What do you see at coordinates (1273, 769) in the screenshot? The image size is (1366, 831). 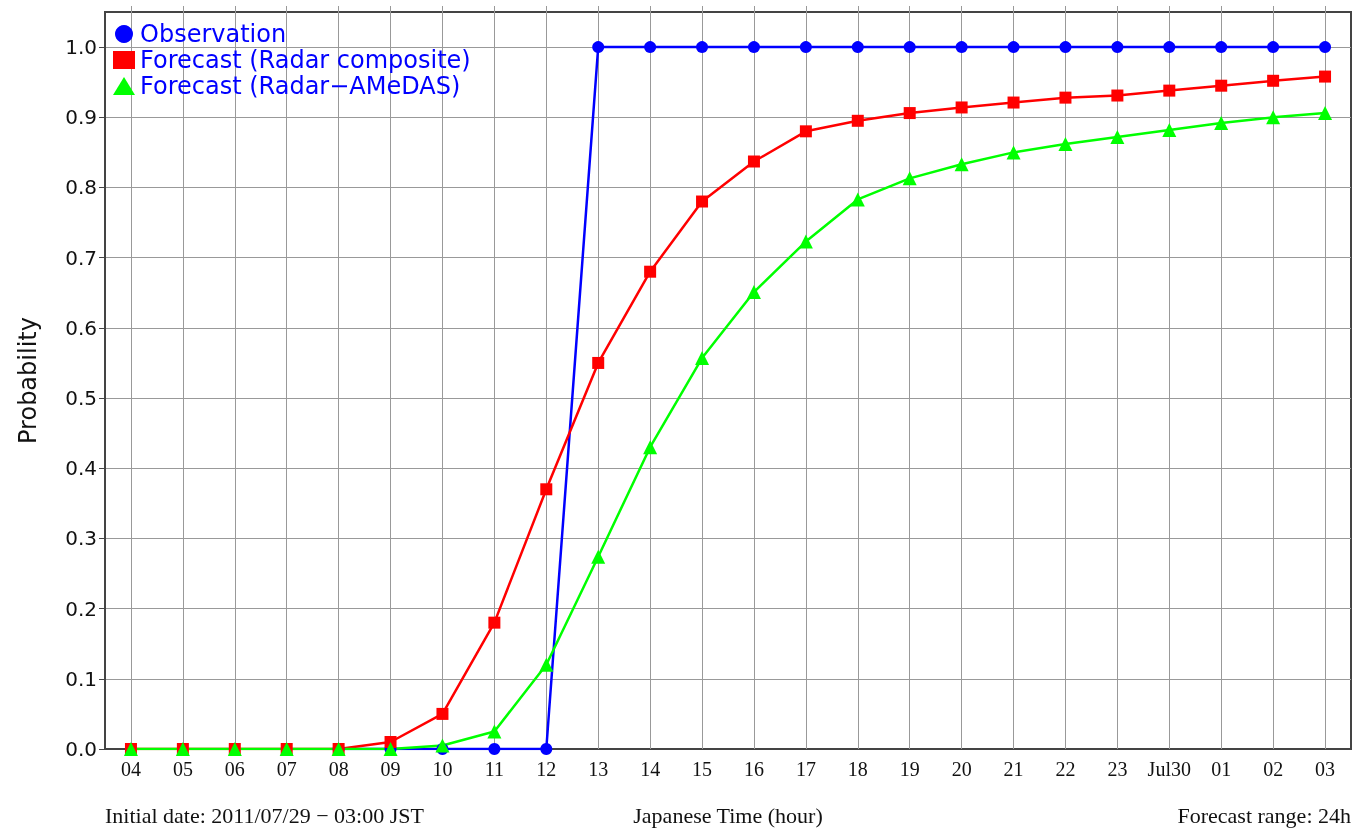 I see `x-tick-label: 02` at bounding box center [1273, 769].